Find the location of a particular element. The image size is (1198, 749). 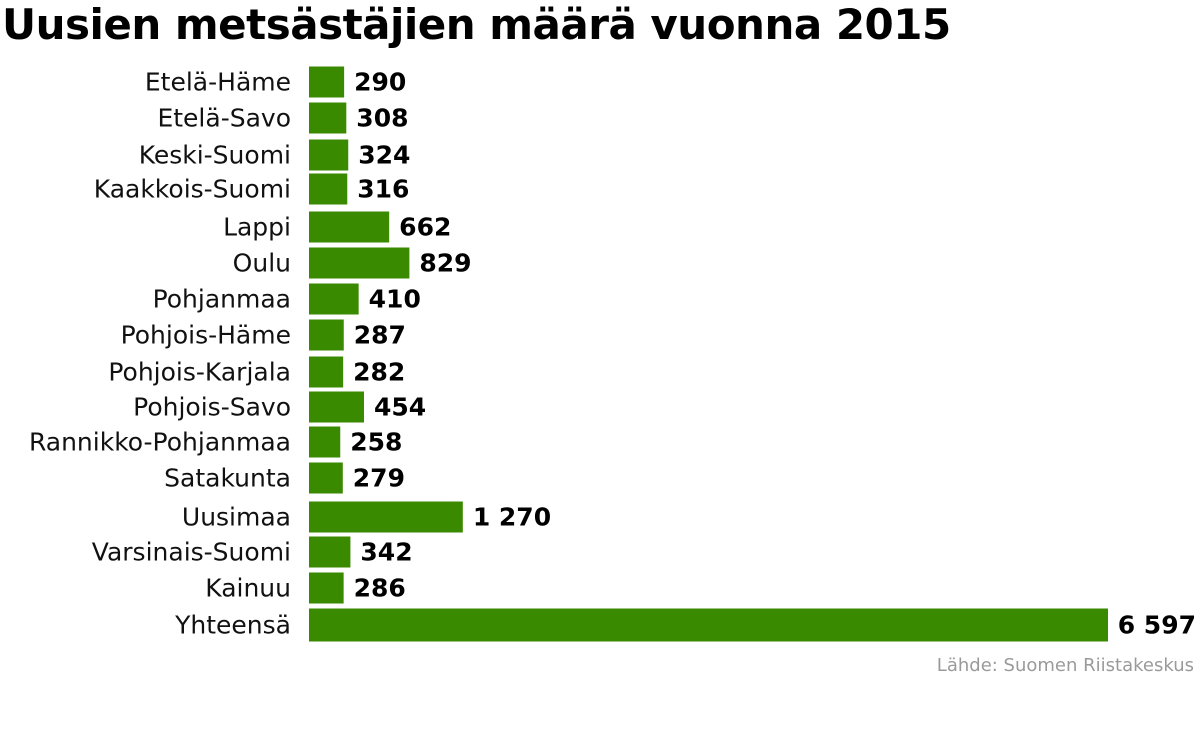

value-label: 342 is located at coordinates (386, 552).